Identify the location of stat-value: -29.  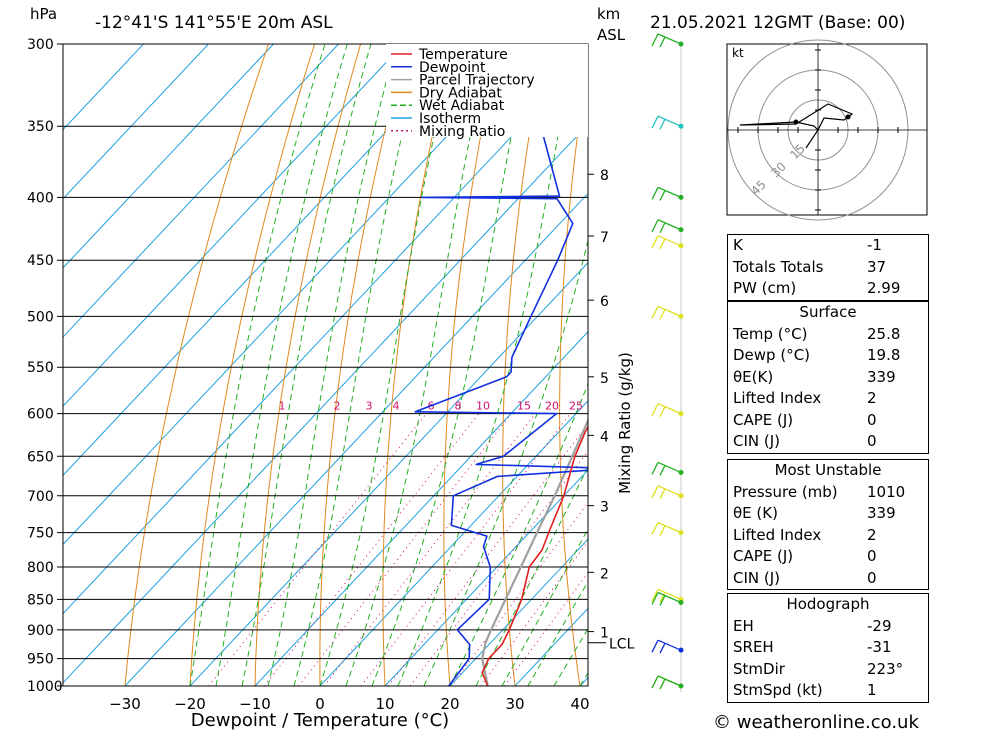
(879, 625).